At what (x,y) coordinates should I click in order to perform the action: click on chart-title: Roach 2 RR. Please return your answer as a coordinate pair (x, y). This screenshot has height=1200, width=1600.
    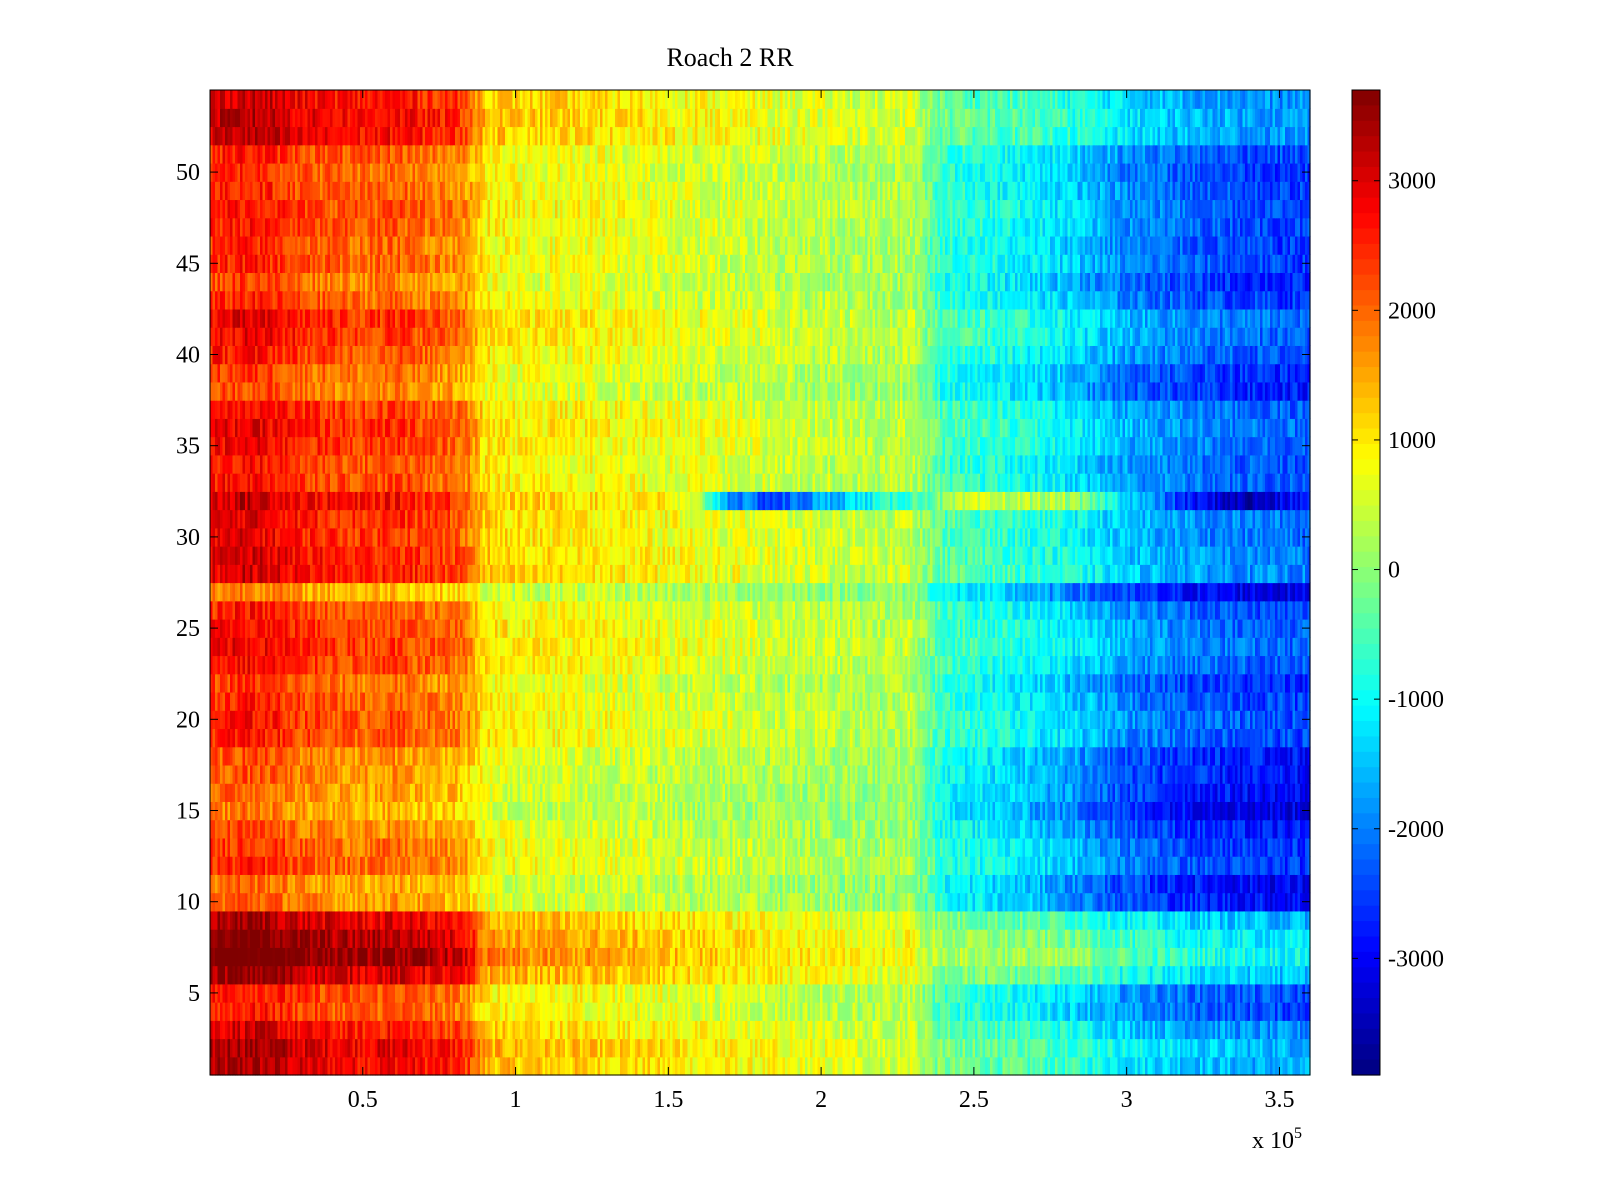
    Looking at the image, I should click on (730, 57).